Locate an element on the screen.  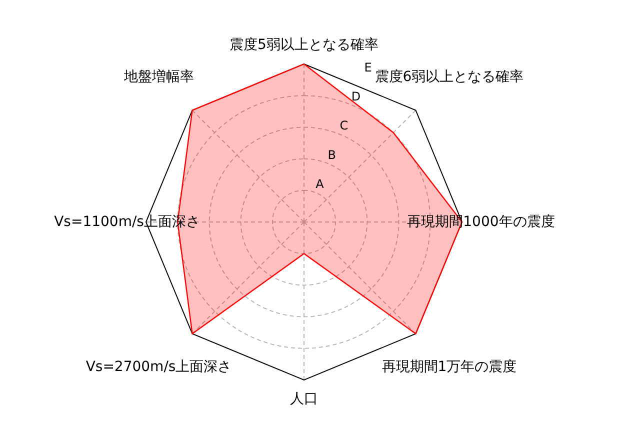
spoke-label: 再現期間1万年の震度 is located at coordinates (449, 367).